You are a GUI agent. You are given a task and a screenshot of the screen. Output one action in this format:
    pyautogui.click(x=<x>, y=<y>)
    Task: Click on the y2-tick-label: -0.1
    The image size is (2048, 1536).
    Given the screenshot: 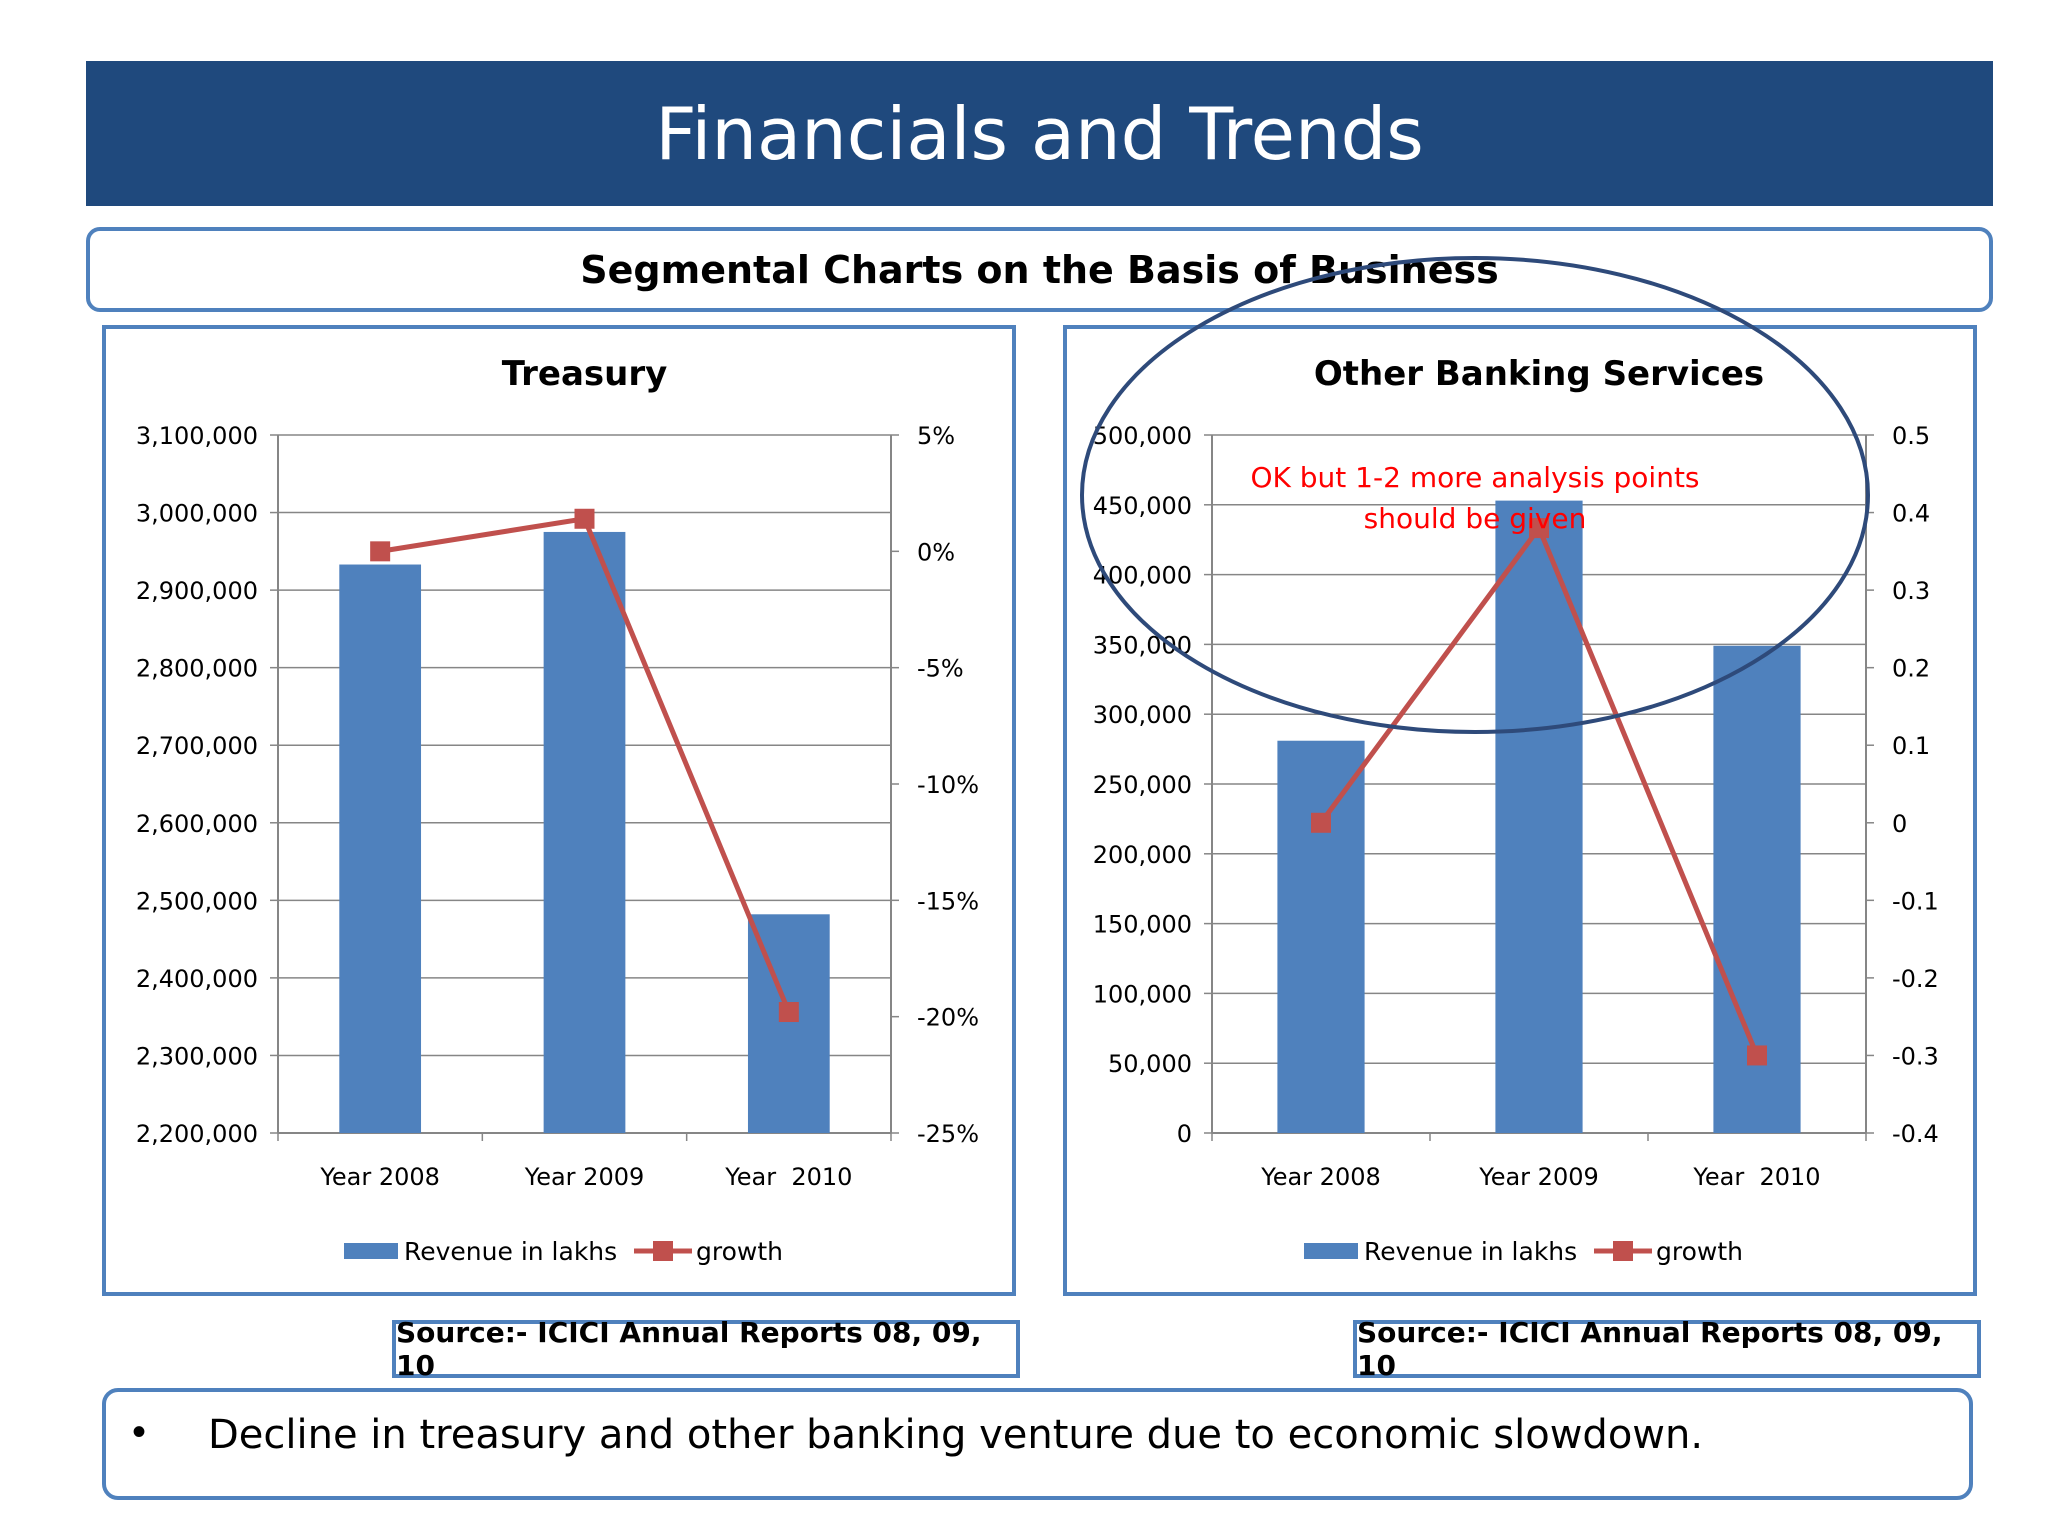 What is the action you would take?
    pyautogui.click(x=1915, y=901)
    